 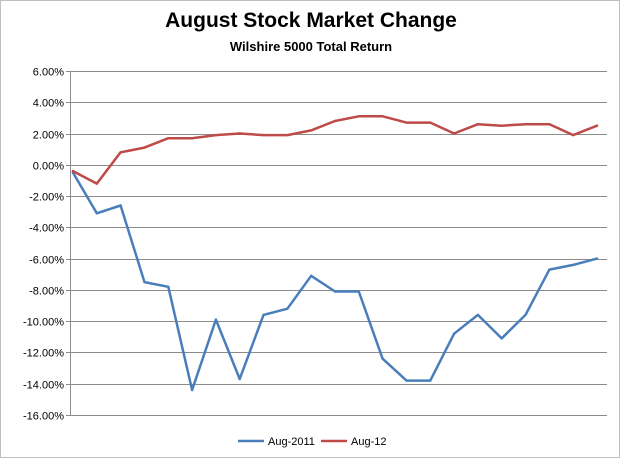 What do you see at coordinates (368, 442) in the screenshot?
I see `legend-label: Aug-12` at bounding box center [368, 442].